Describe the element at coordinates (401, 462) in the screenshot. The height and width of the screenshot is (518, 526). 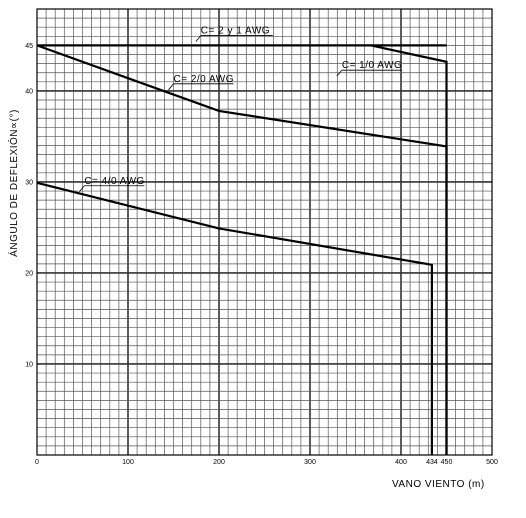
I see `x-tick-label: 400` at that location.